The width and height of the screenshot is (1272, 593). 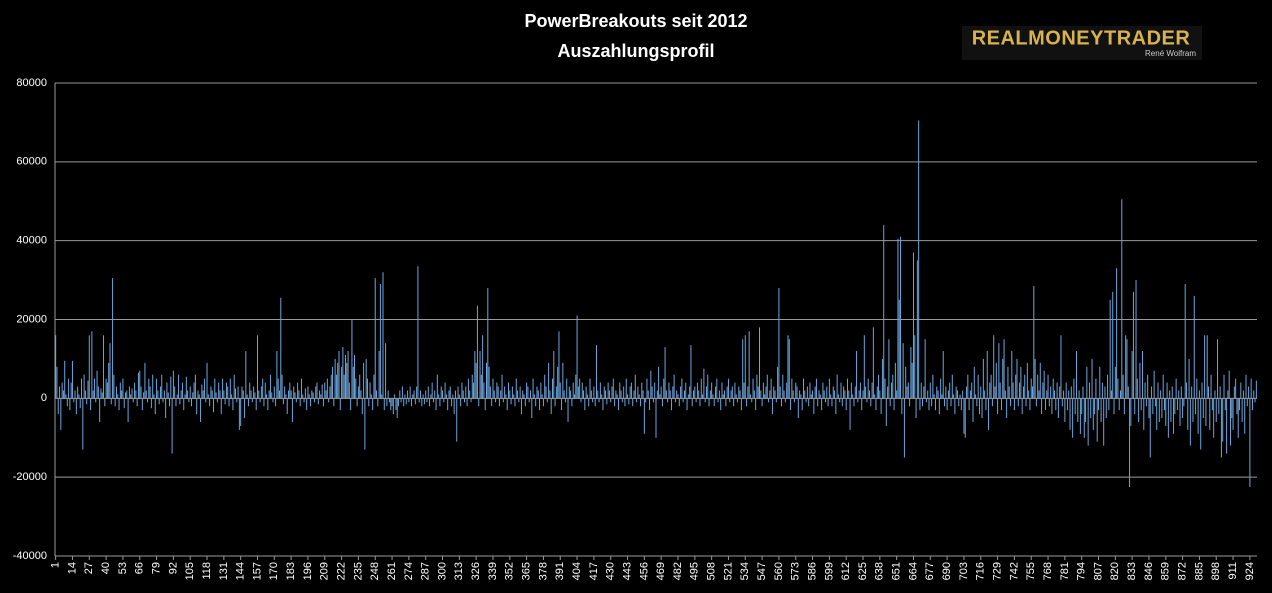 I want to click on y-tick-label: 80000, so click(x=31, y=83).